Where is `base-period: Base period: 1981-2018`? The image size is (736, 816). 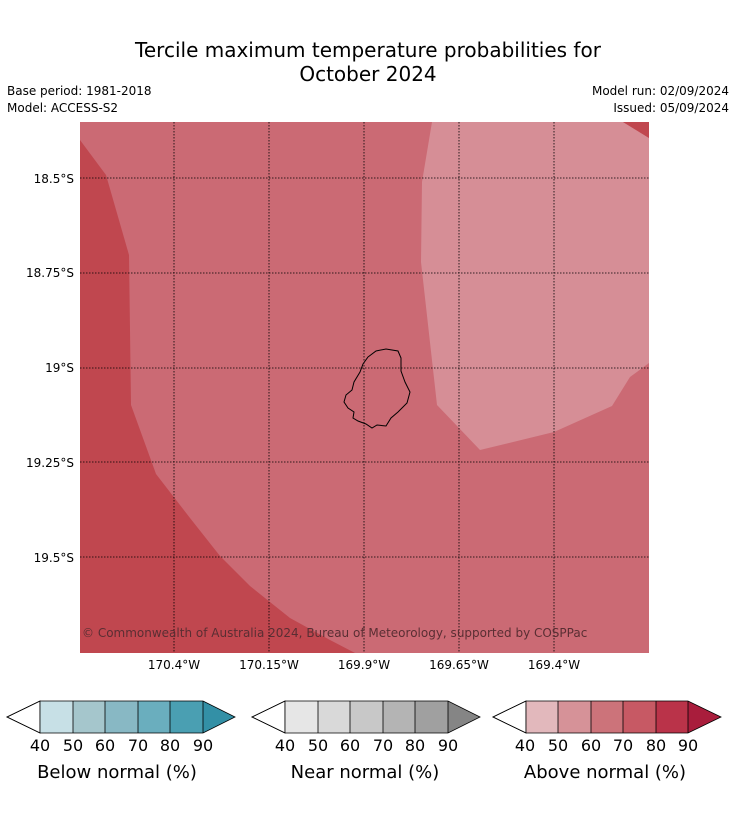 base-period: Base period: 1981-2018 is located at coordinates (79, 91).